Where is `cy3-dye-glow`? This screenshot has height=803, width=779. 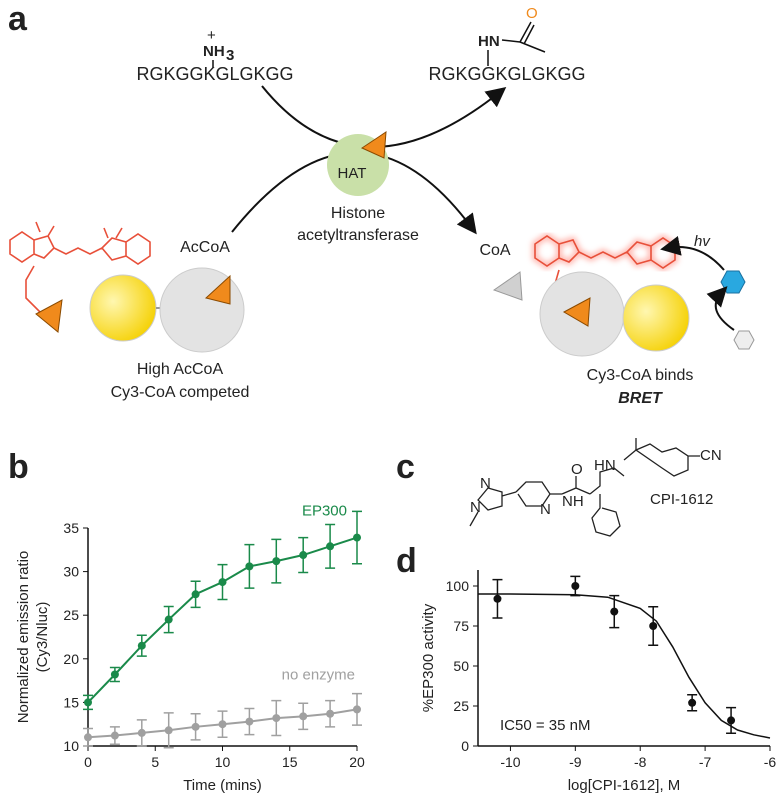
cy3-dye-glow is located at coordinates (605, 265).